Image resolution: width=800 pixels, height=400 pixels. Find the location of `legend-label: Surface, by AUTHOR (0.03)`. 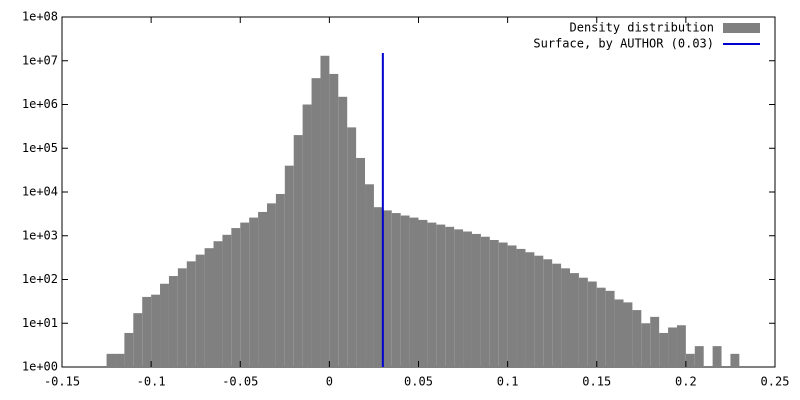

legend-label: Surface, by AUTHOR (0.03) is located at coordinates (623, 44).